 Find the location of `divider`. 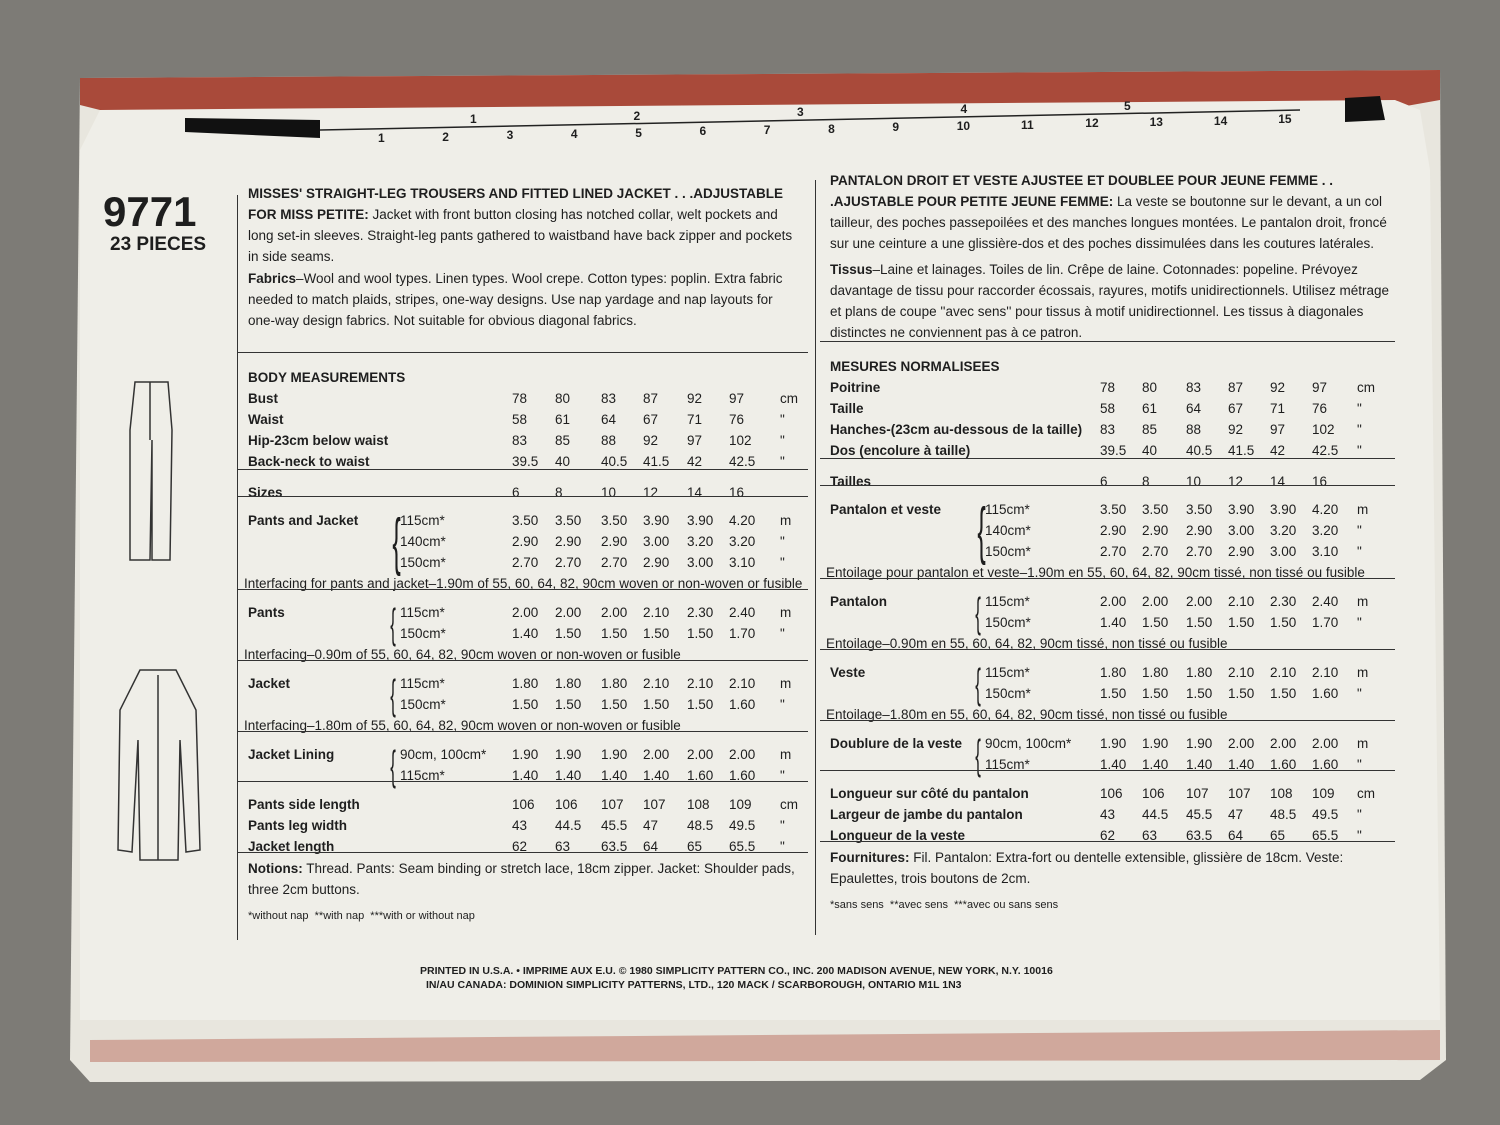

divider is located at coordinates (815, 557).